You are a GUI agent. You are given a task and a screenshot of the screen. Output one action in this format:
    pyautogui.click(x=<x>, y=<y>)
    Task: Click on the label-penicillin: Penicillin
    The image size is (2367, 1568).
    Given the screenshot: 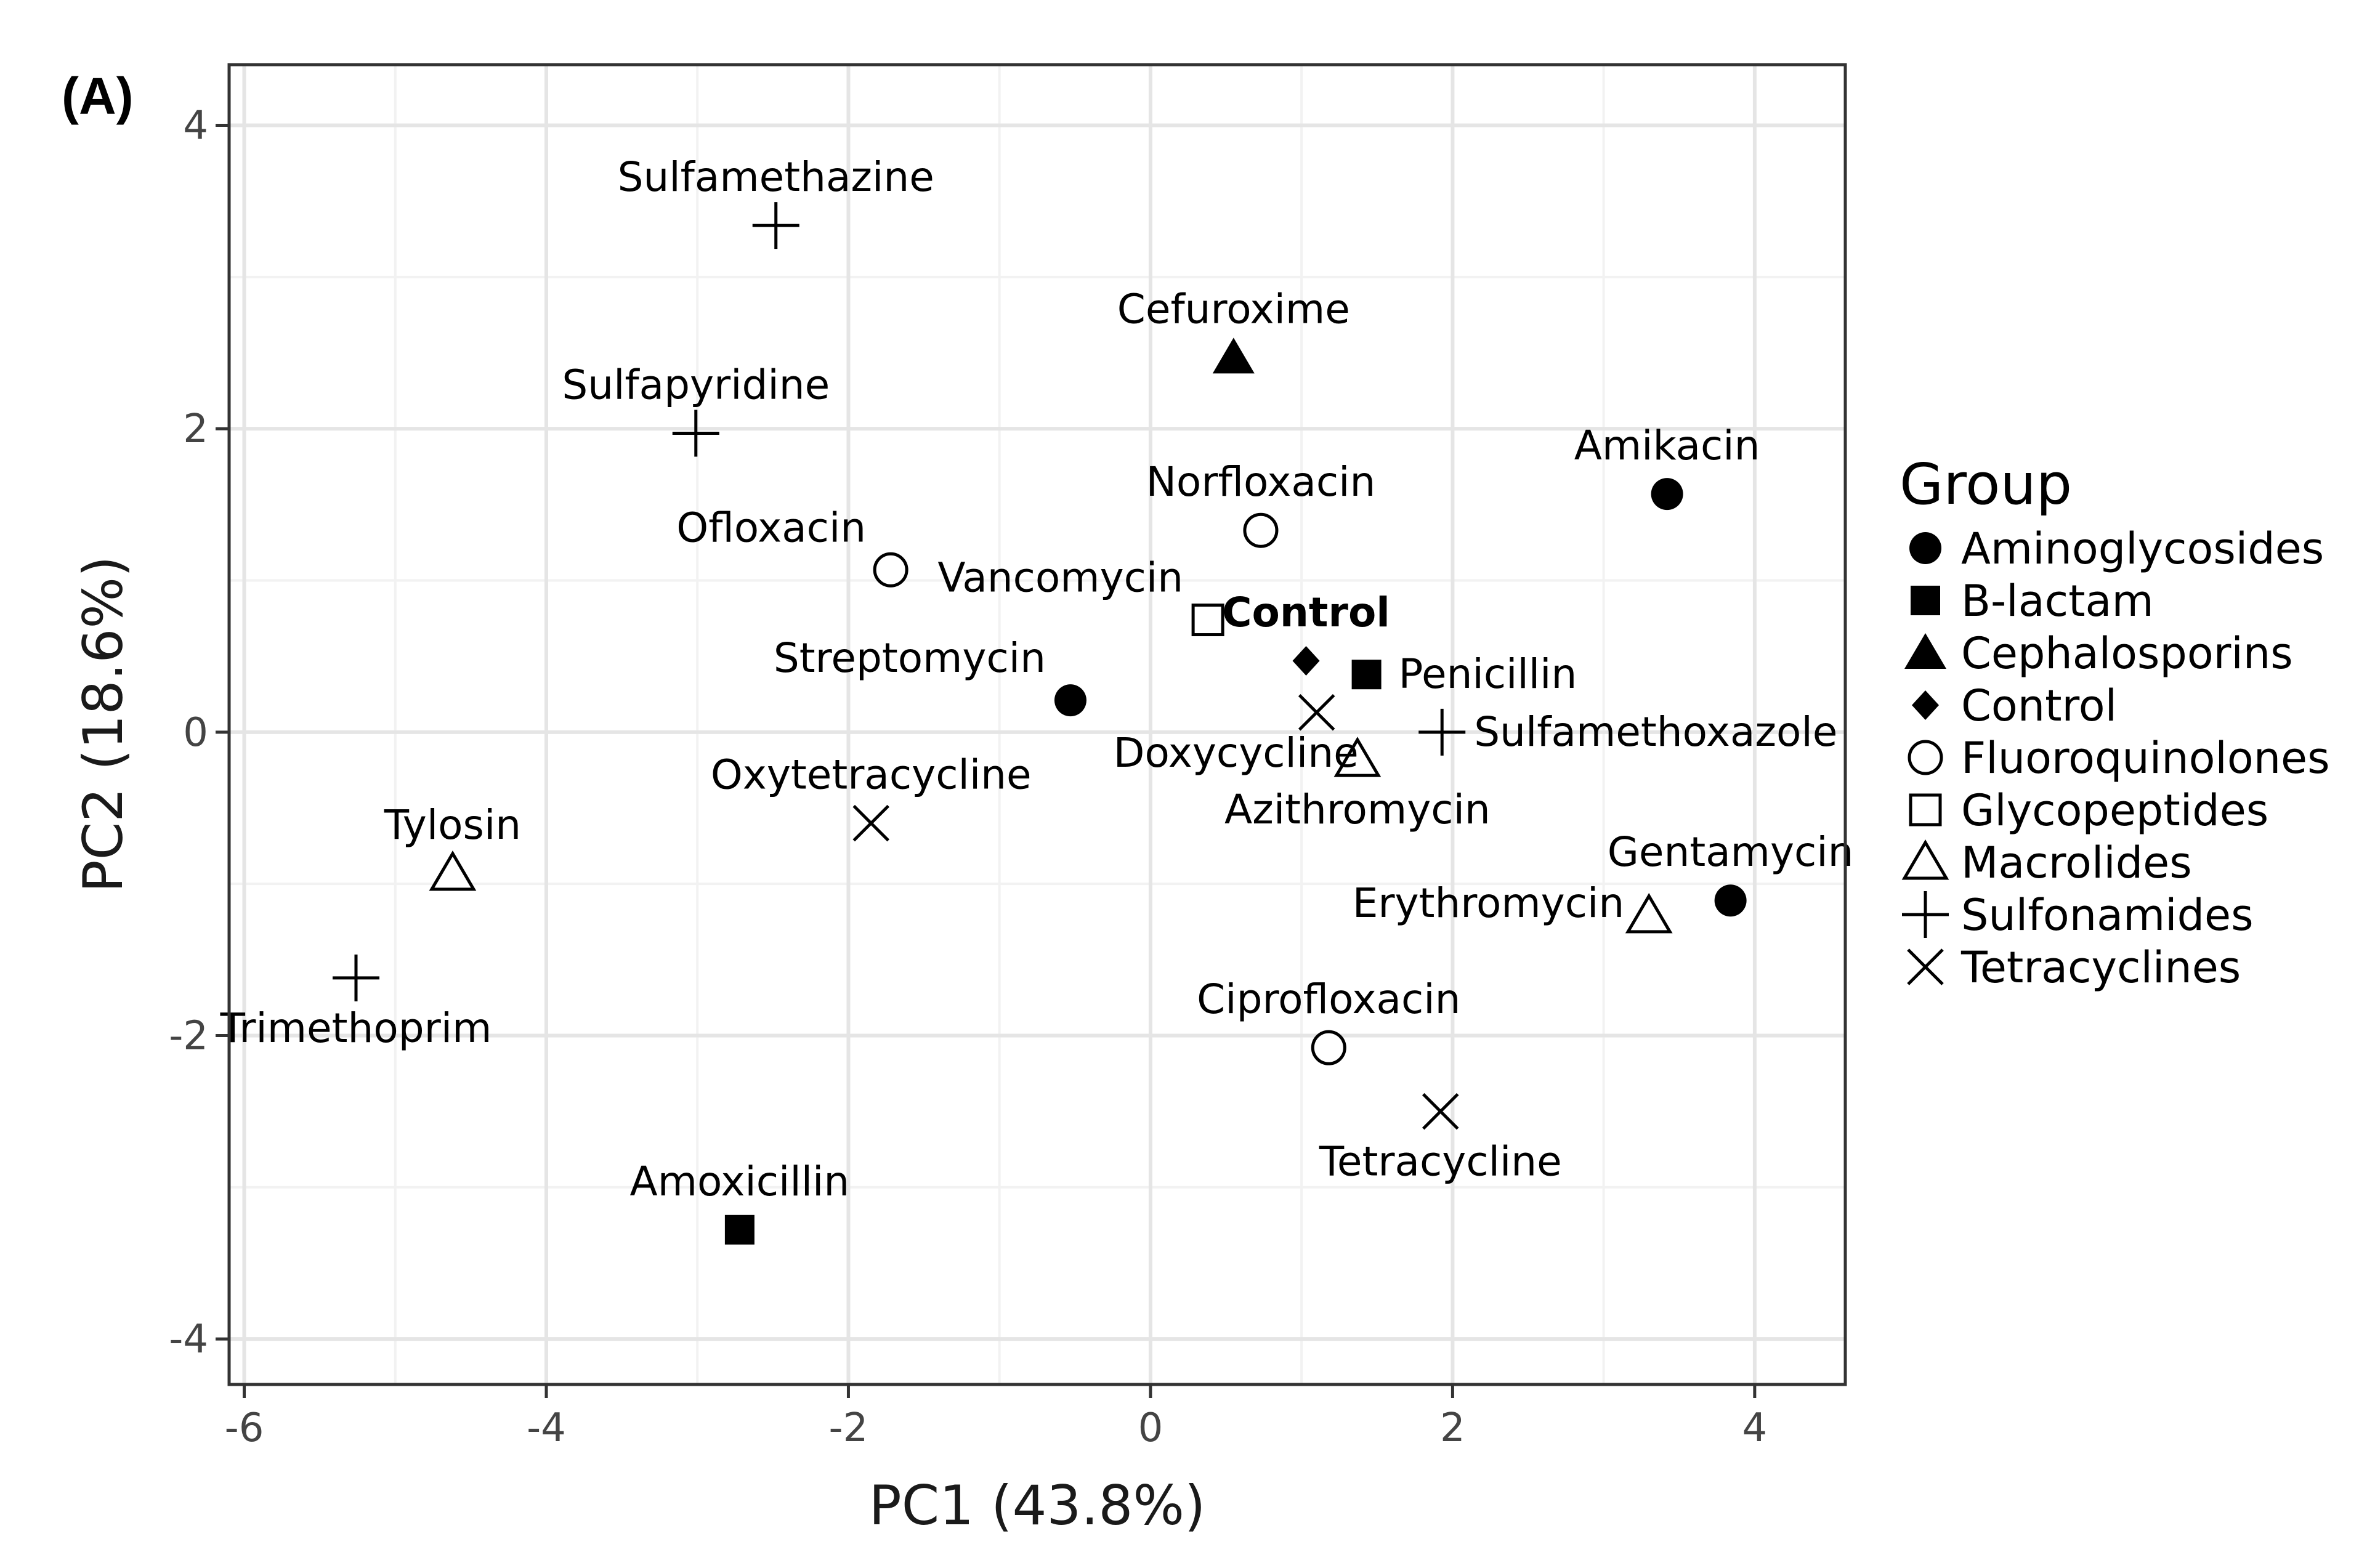 What is the action you would take?
    pyautogui.click(x=1488, y=674)
    